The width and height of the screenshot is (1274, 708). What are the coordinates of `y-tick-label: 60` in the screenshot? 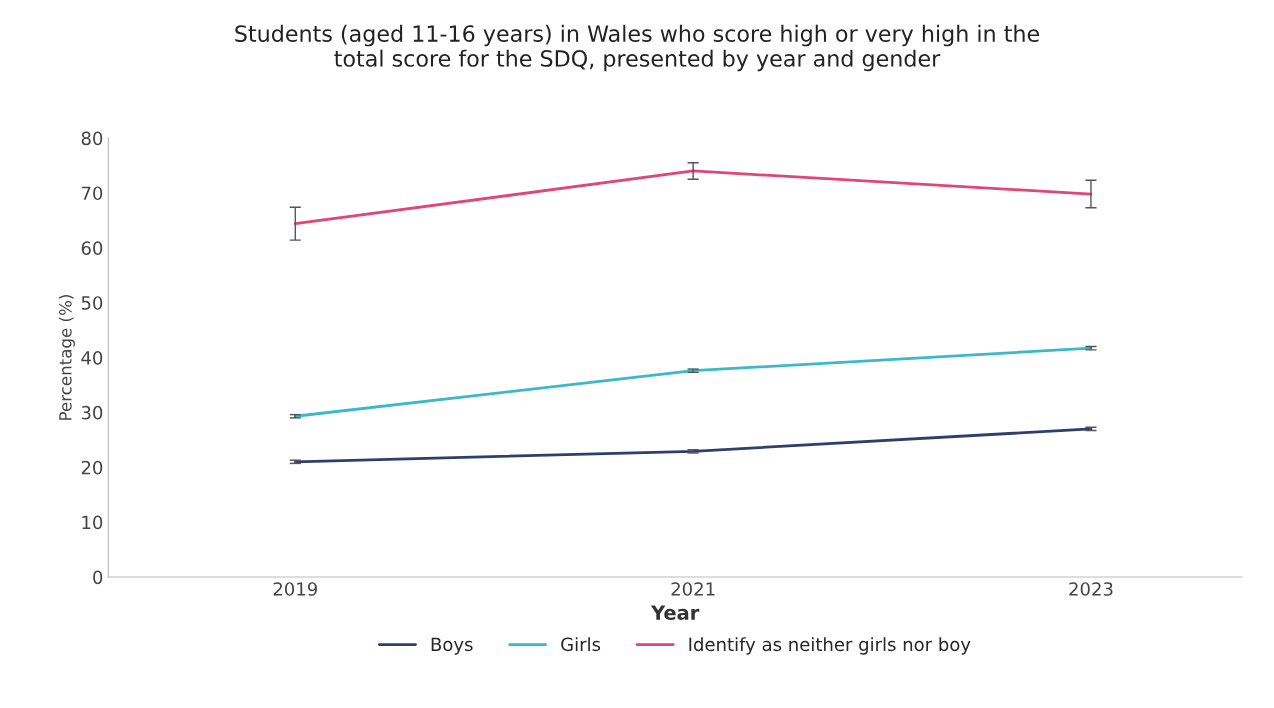 It's located at (92, 248).